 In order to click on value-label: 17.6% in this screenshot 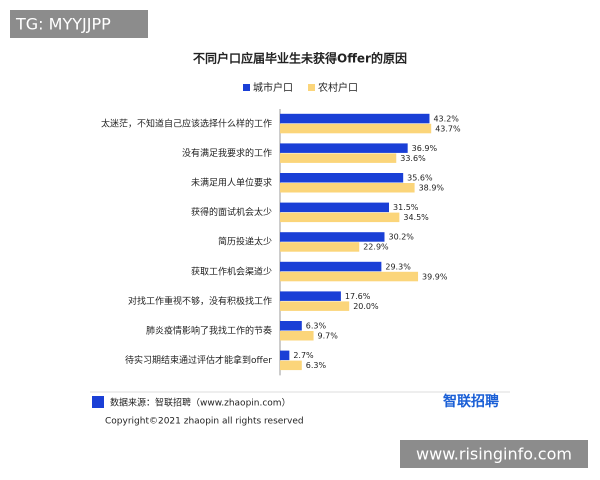, I will do `click(358, 296)`.